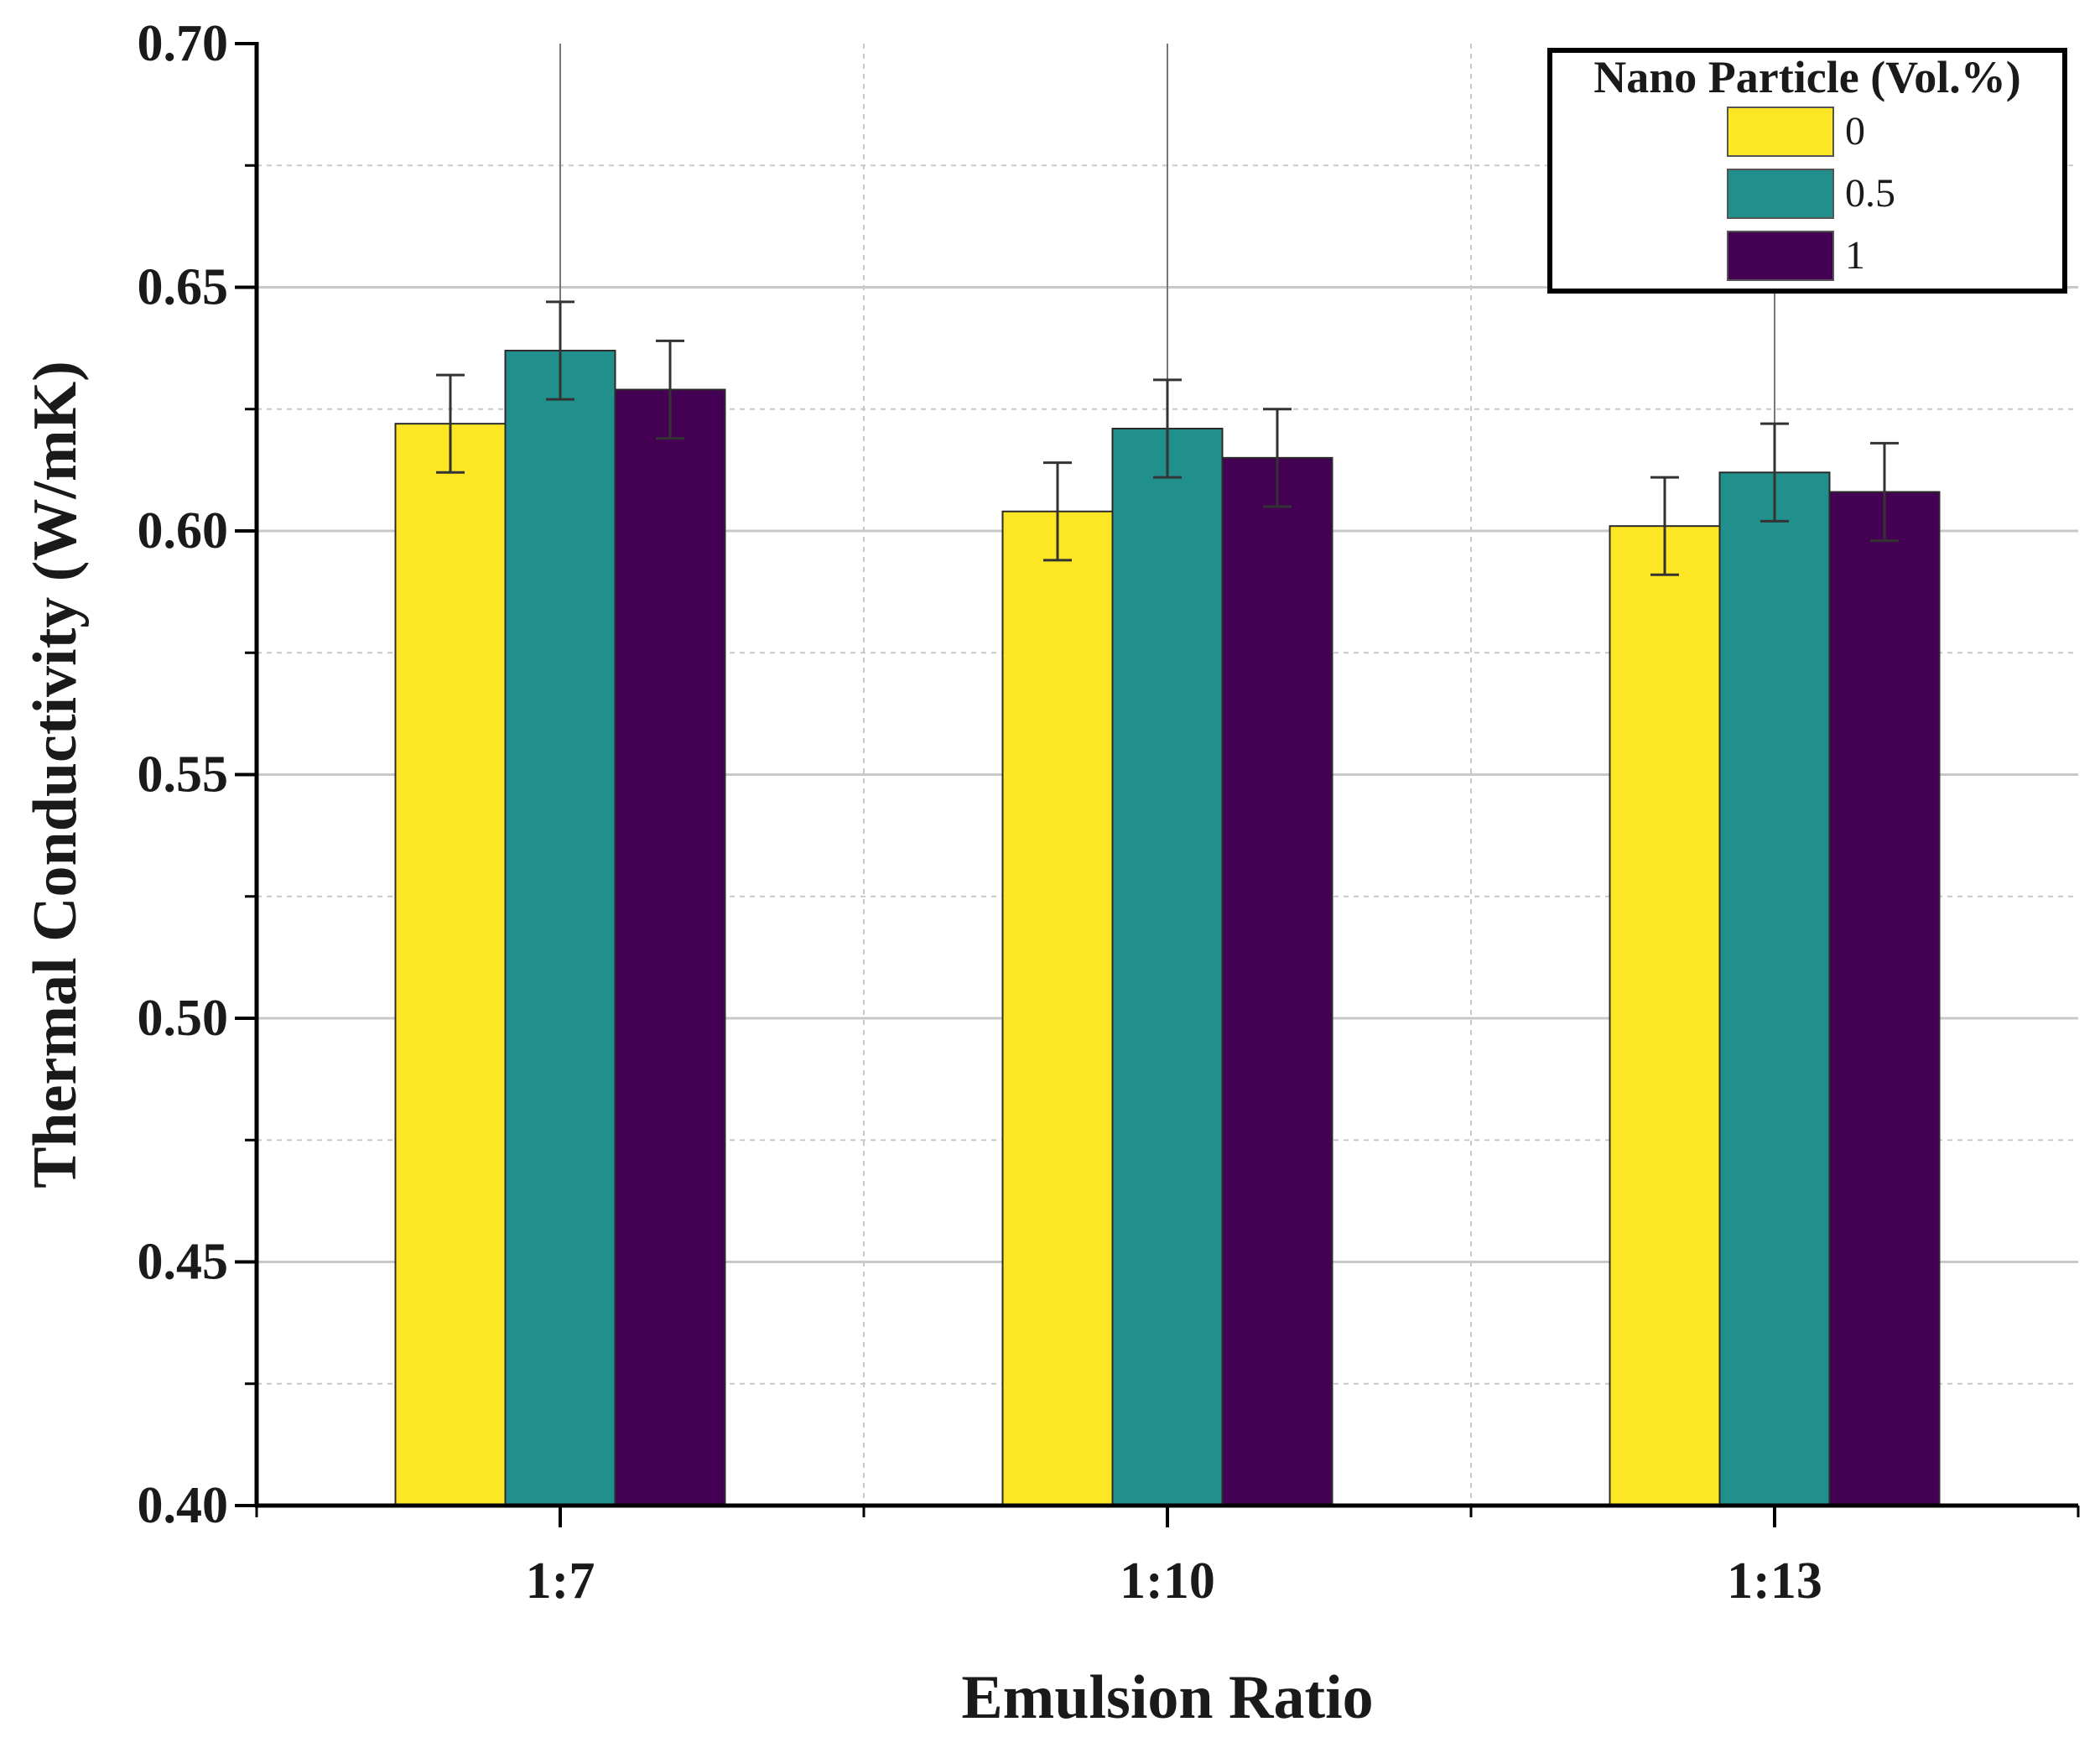  What do you see at coordinates (183, 530) in the screenshot?
I see `y-tick-label: 0.60` at bounding box center [183, 530].